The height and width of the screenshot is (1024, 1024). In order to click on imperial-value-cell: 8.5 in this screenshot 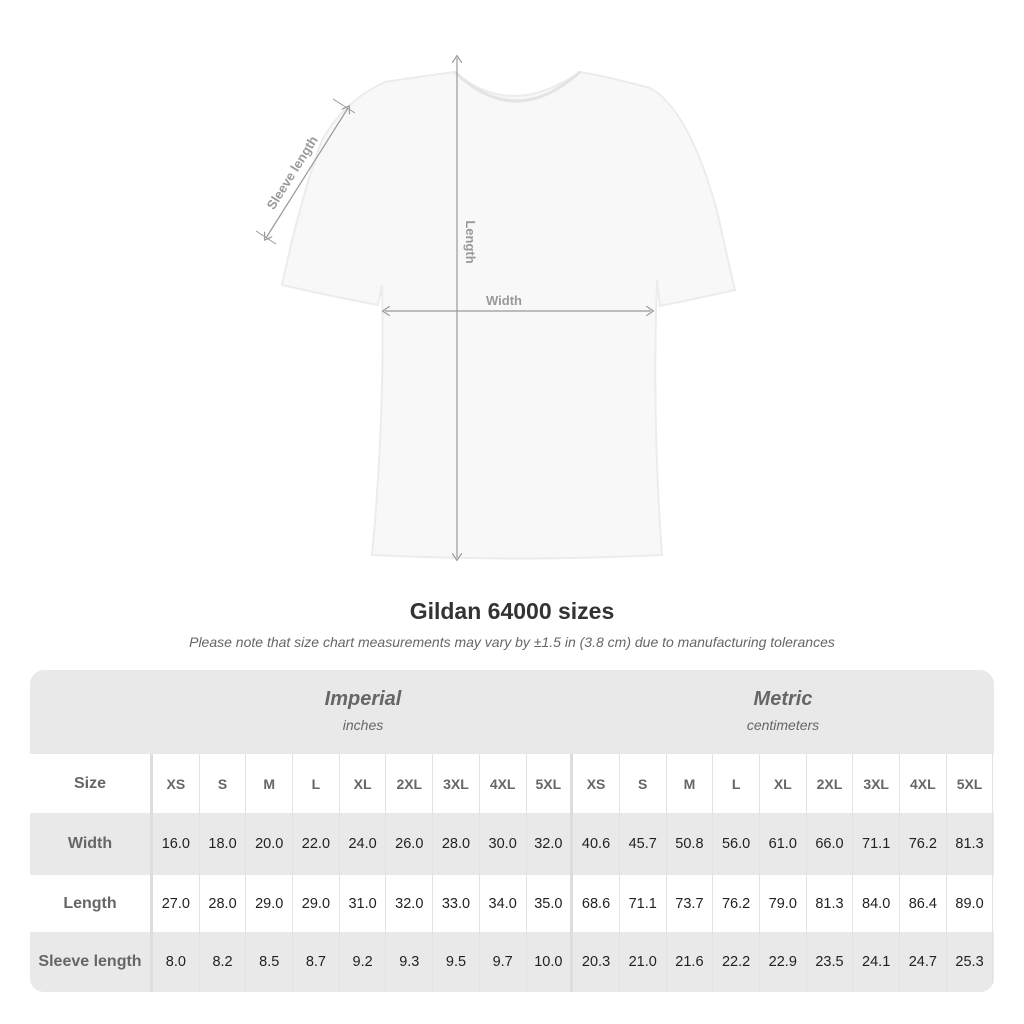, I will do `click(270, 962)`.